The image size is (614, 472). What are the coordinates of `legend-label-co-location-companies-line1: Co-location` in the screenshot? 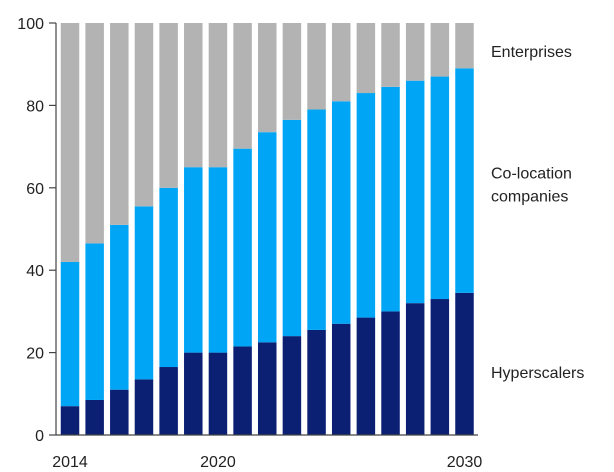 It's located at (531, 174).